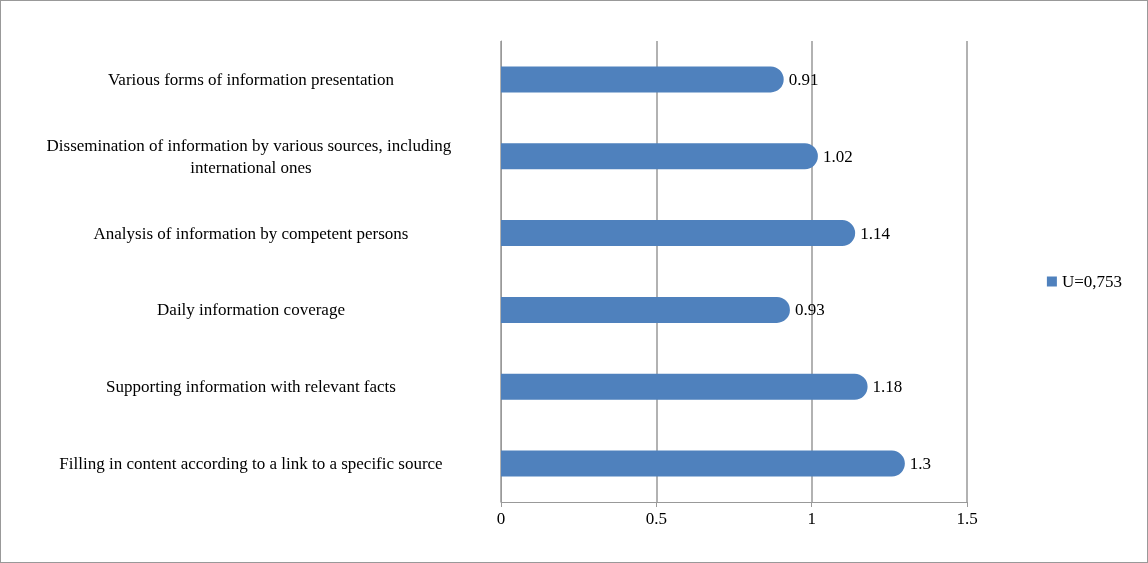  I want to click on x-tick-label: 0.5, so click(656, 518).